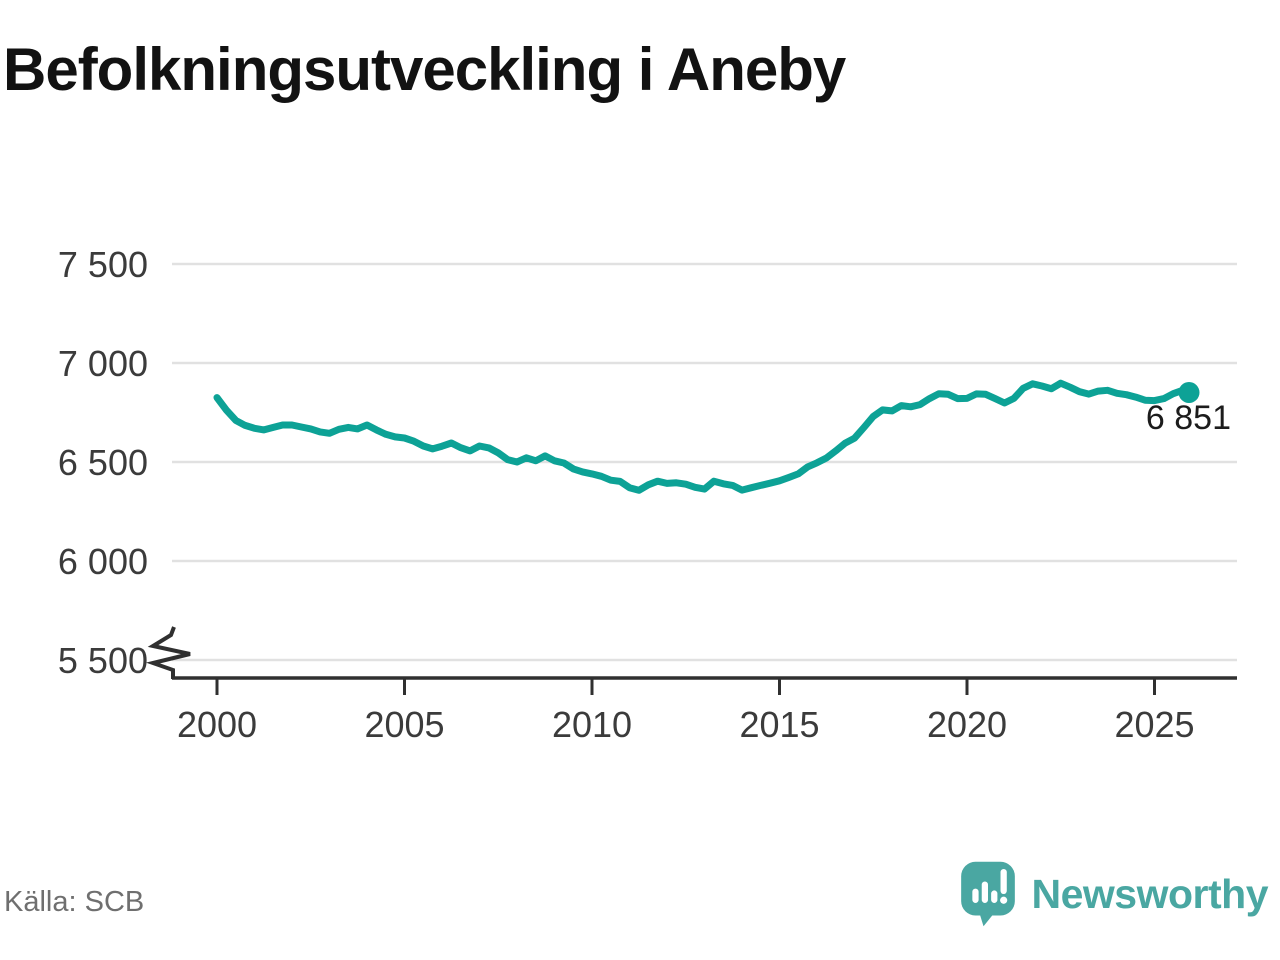 This screenshot has width=1280, height=960. I want to click on population-line, so click(703, 436).